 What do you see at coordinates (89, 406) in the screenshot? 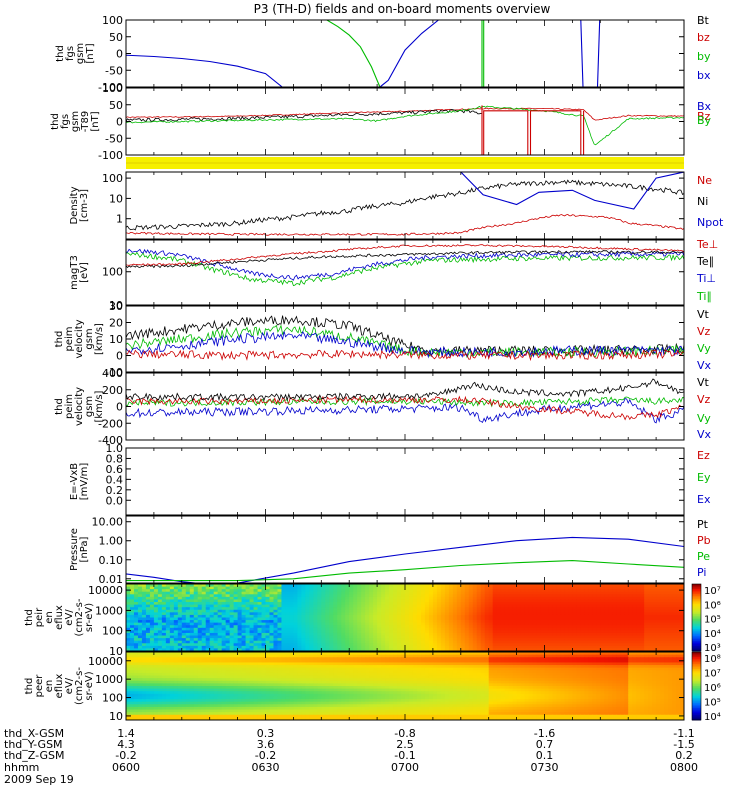
I see `vel_gsm-ylabel-line: gsm` at bounding box center [89, 406].